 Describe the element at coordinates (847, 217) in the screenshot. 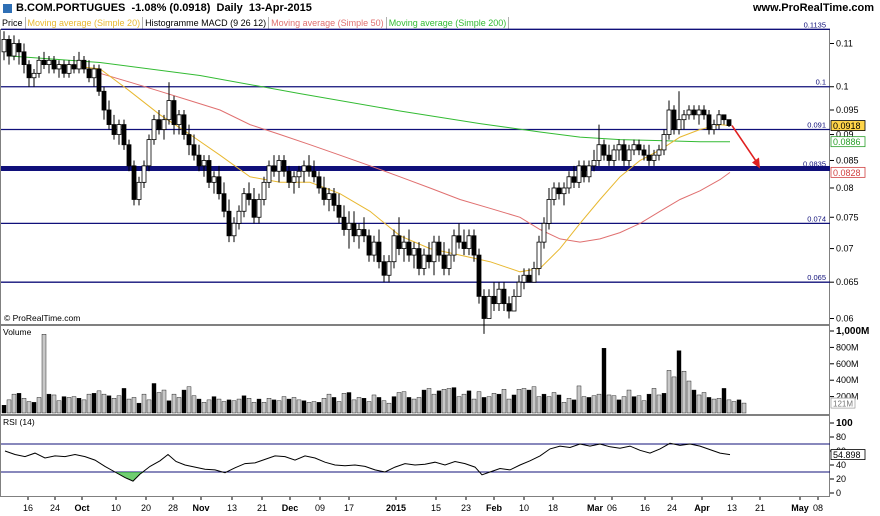

I see `price-axis-label: 0.075` at that location.